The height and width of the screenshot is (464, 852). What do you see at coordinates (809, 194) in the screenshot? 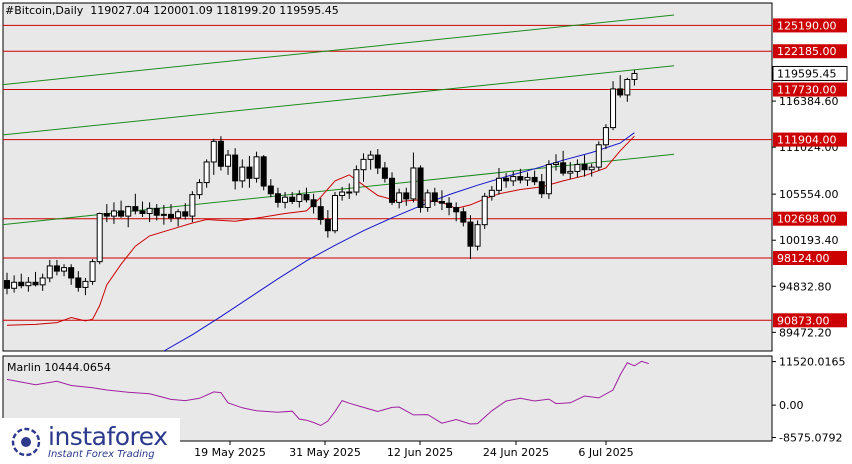
I see `price-tick-label: 105554.00` at bounding box center [809, 194].